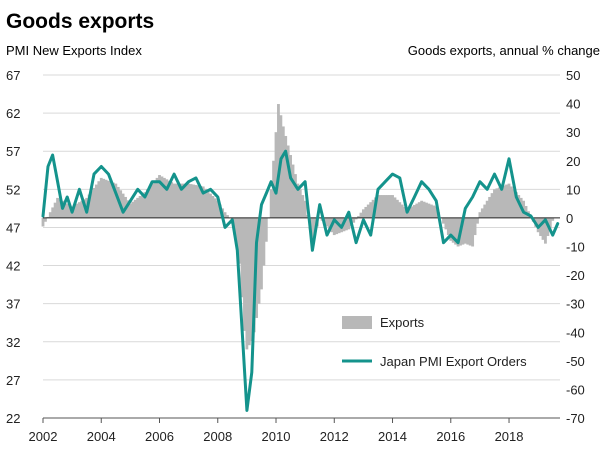 This screenshot has height=457, width=608. I want to click on x-tick-label: 2006, so click(159, 436).